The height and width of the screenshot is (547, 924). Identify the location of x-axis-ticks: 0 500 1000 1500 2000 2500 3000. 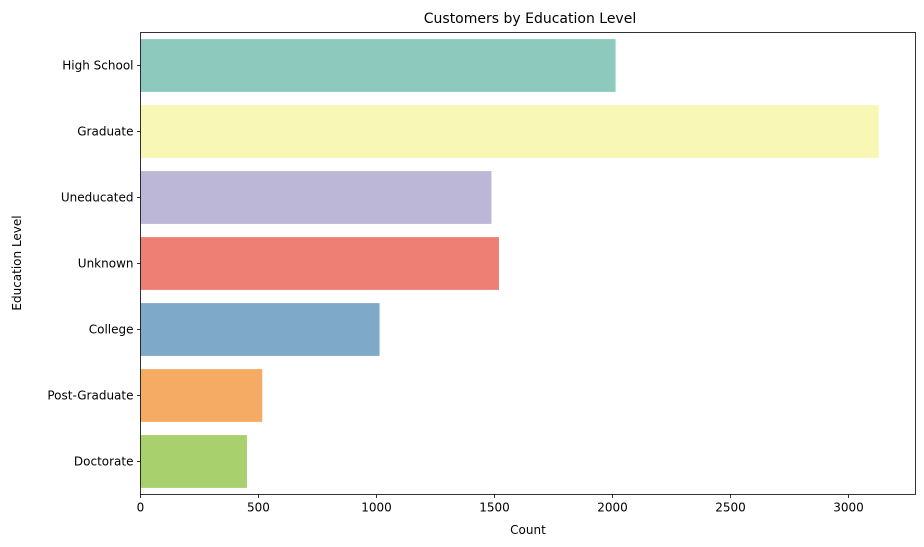
(500, 504).